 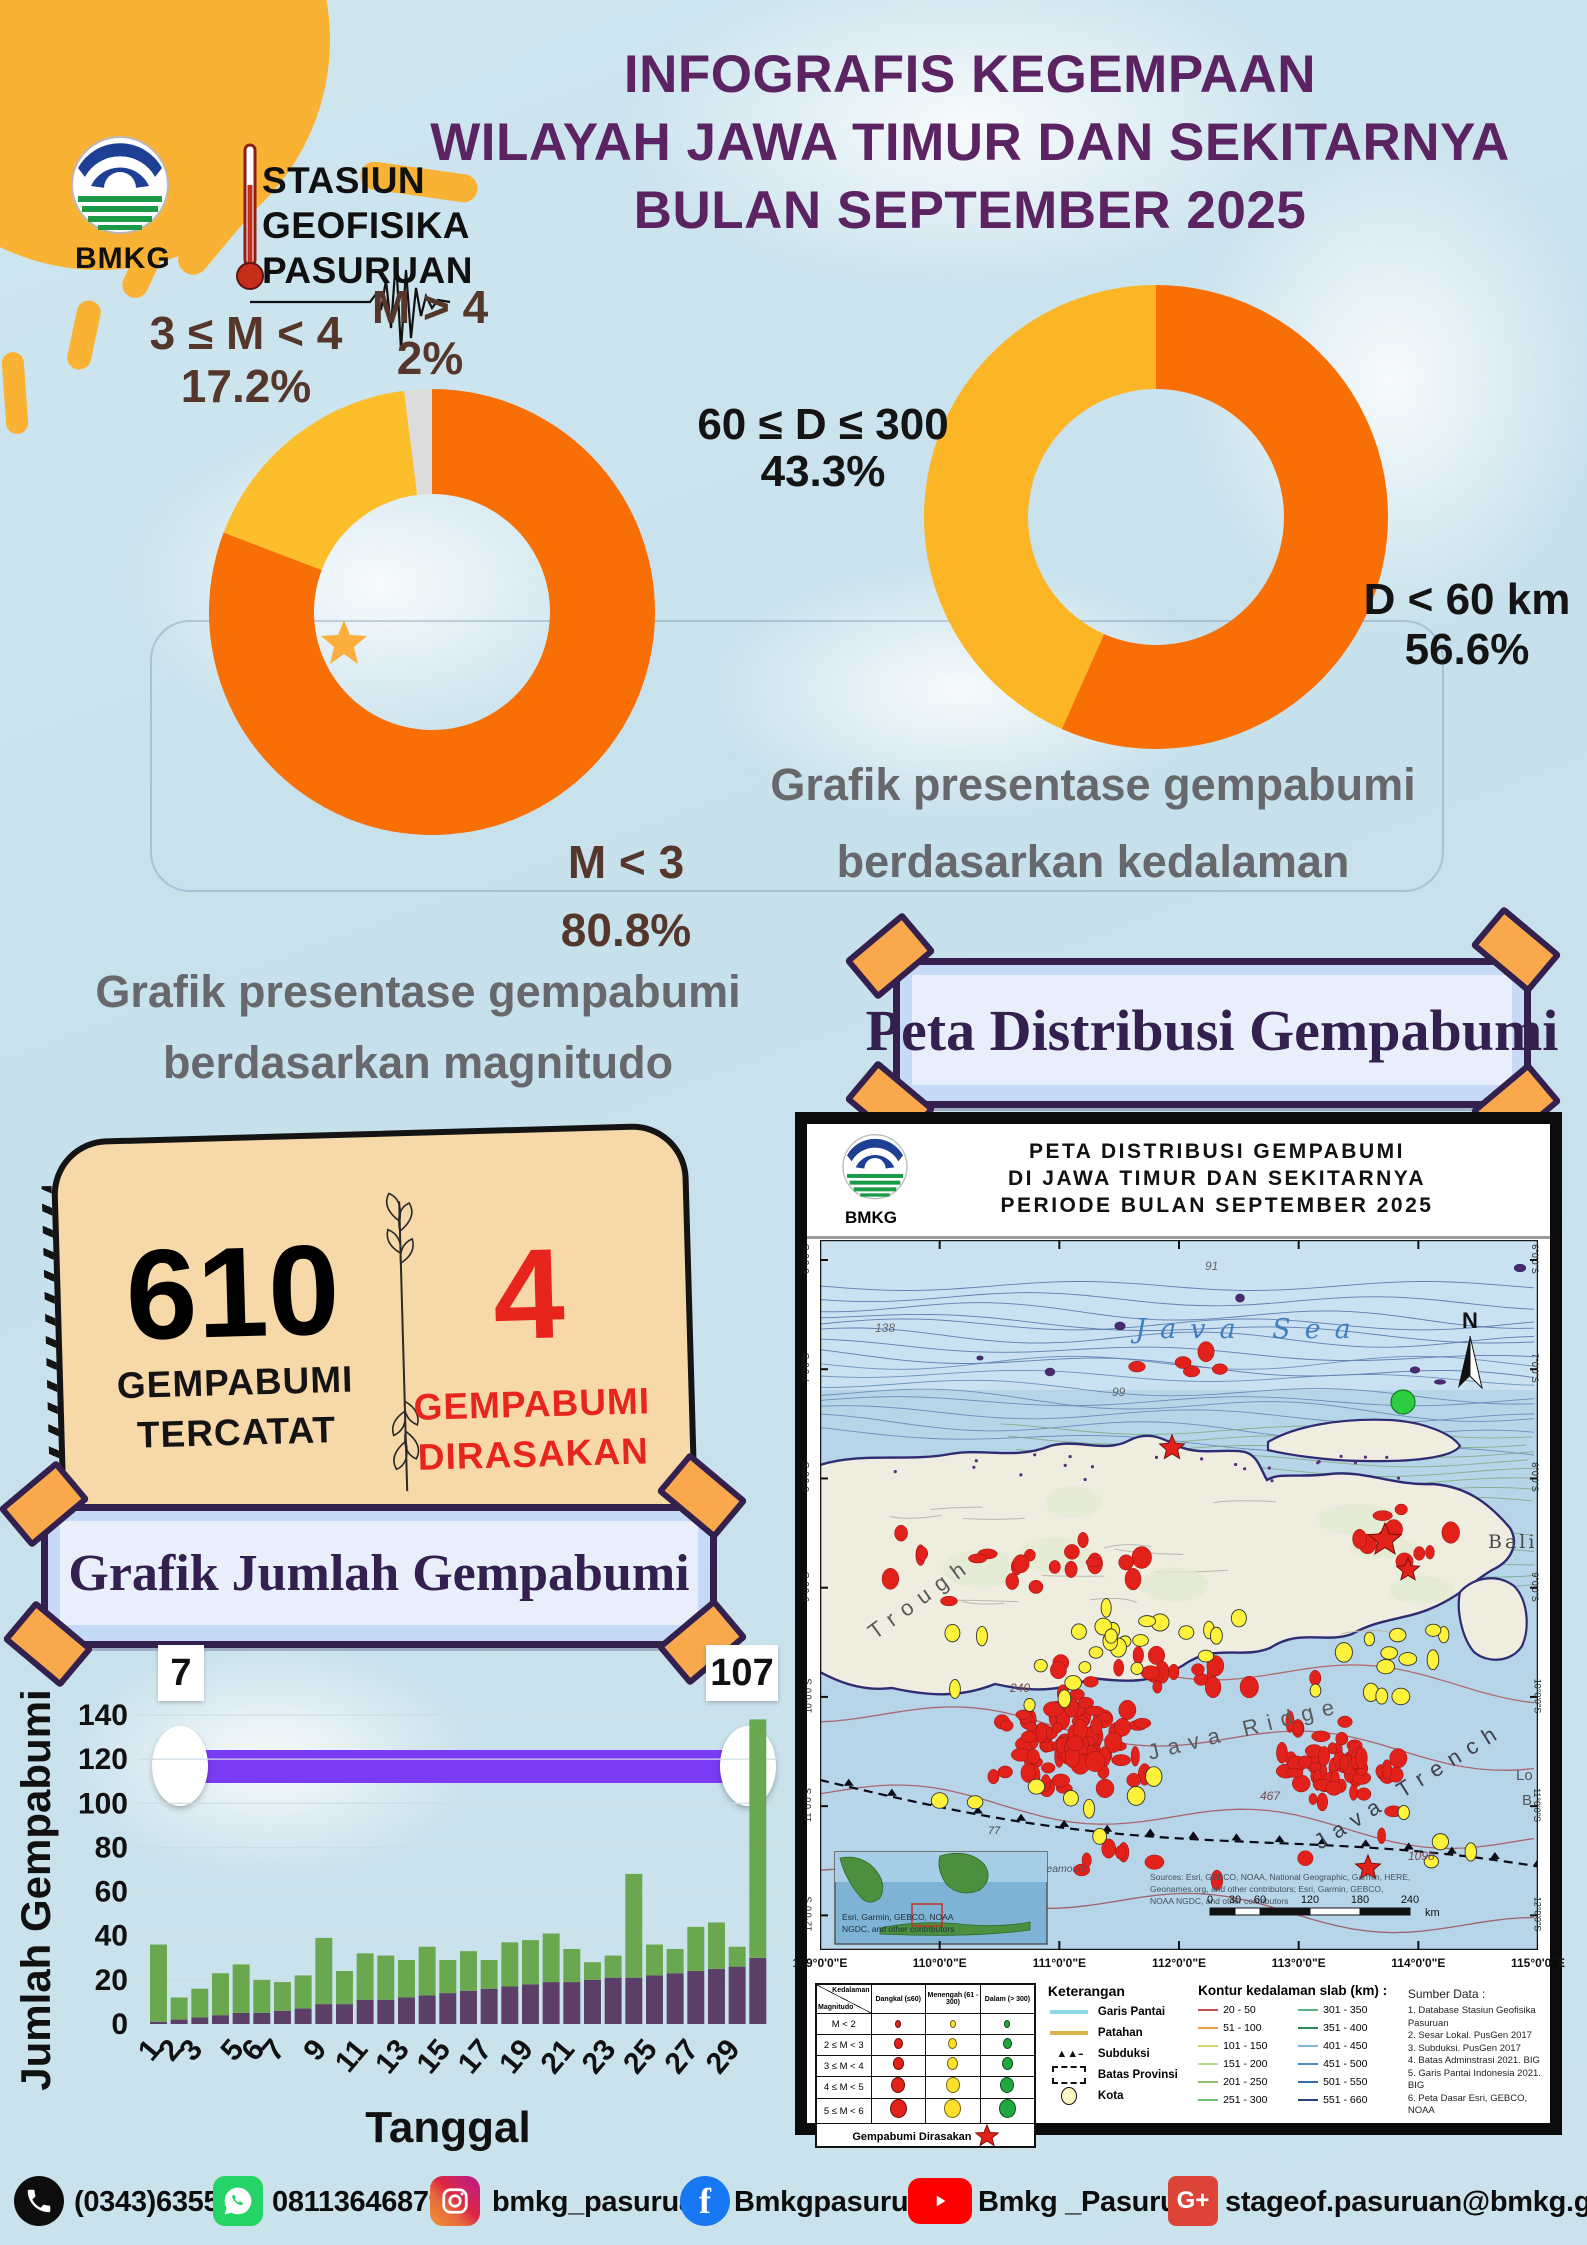 I want to click on kontur-item: 151 - 200, so click(x=1248, y=2064).